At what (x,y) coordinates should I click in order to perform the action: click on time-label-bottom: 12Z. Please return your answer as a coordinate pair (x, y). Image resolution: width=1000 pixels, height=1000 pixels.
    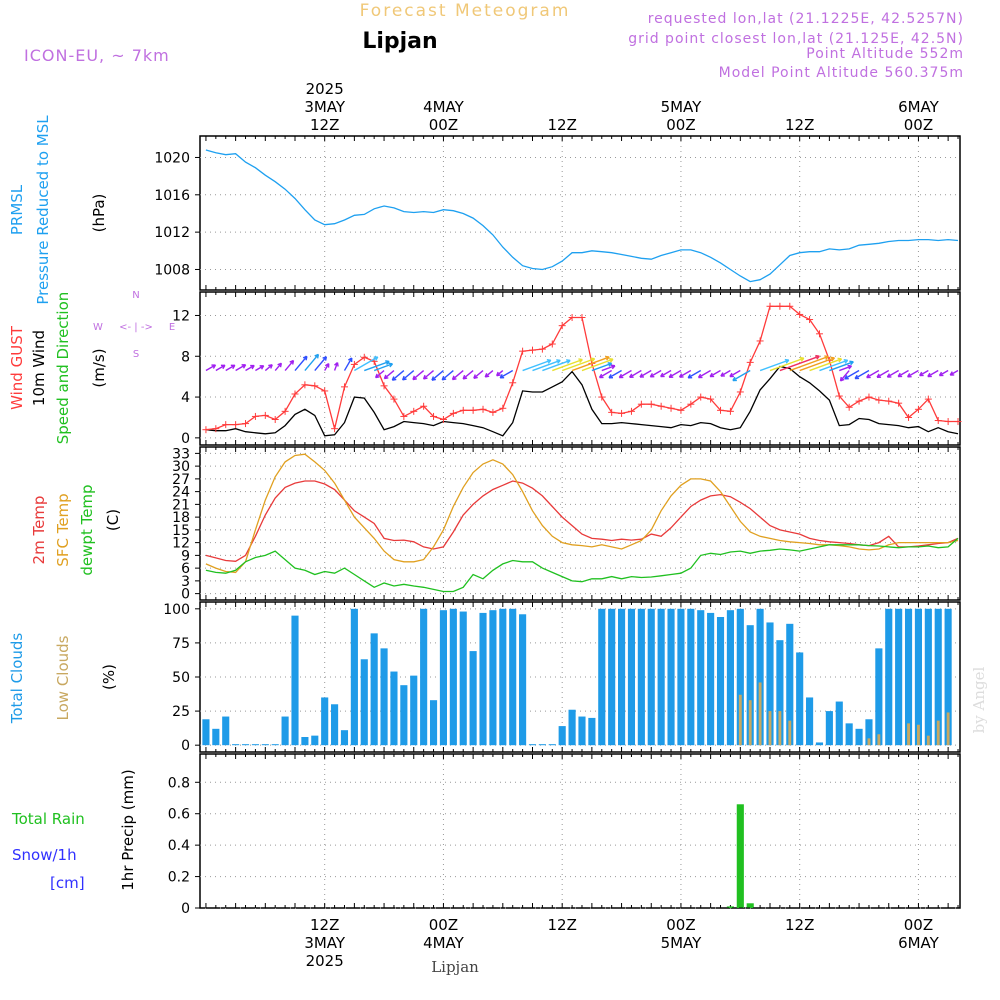
    Looking at the image, I should click on (799, 925).